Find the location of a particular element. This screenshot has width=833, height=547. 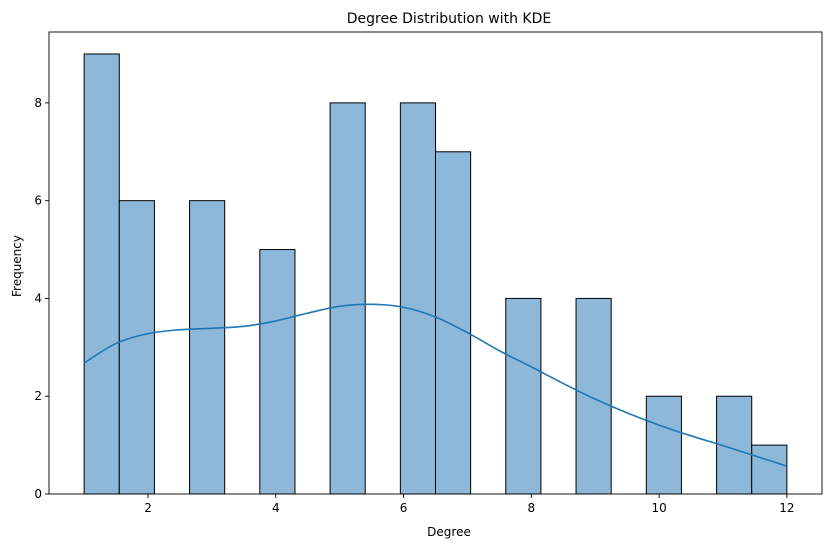

x-tick-label: 2 is located at coordinates (148, 508).